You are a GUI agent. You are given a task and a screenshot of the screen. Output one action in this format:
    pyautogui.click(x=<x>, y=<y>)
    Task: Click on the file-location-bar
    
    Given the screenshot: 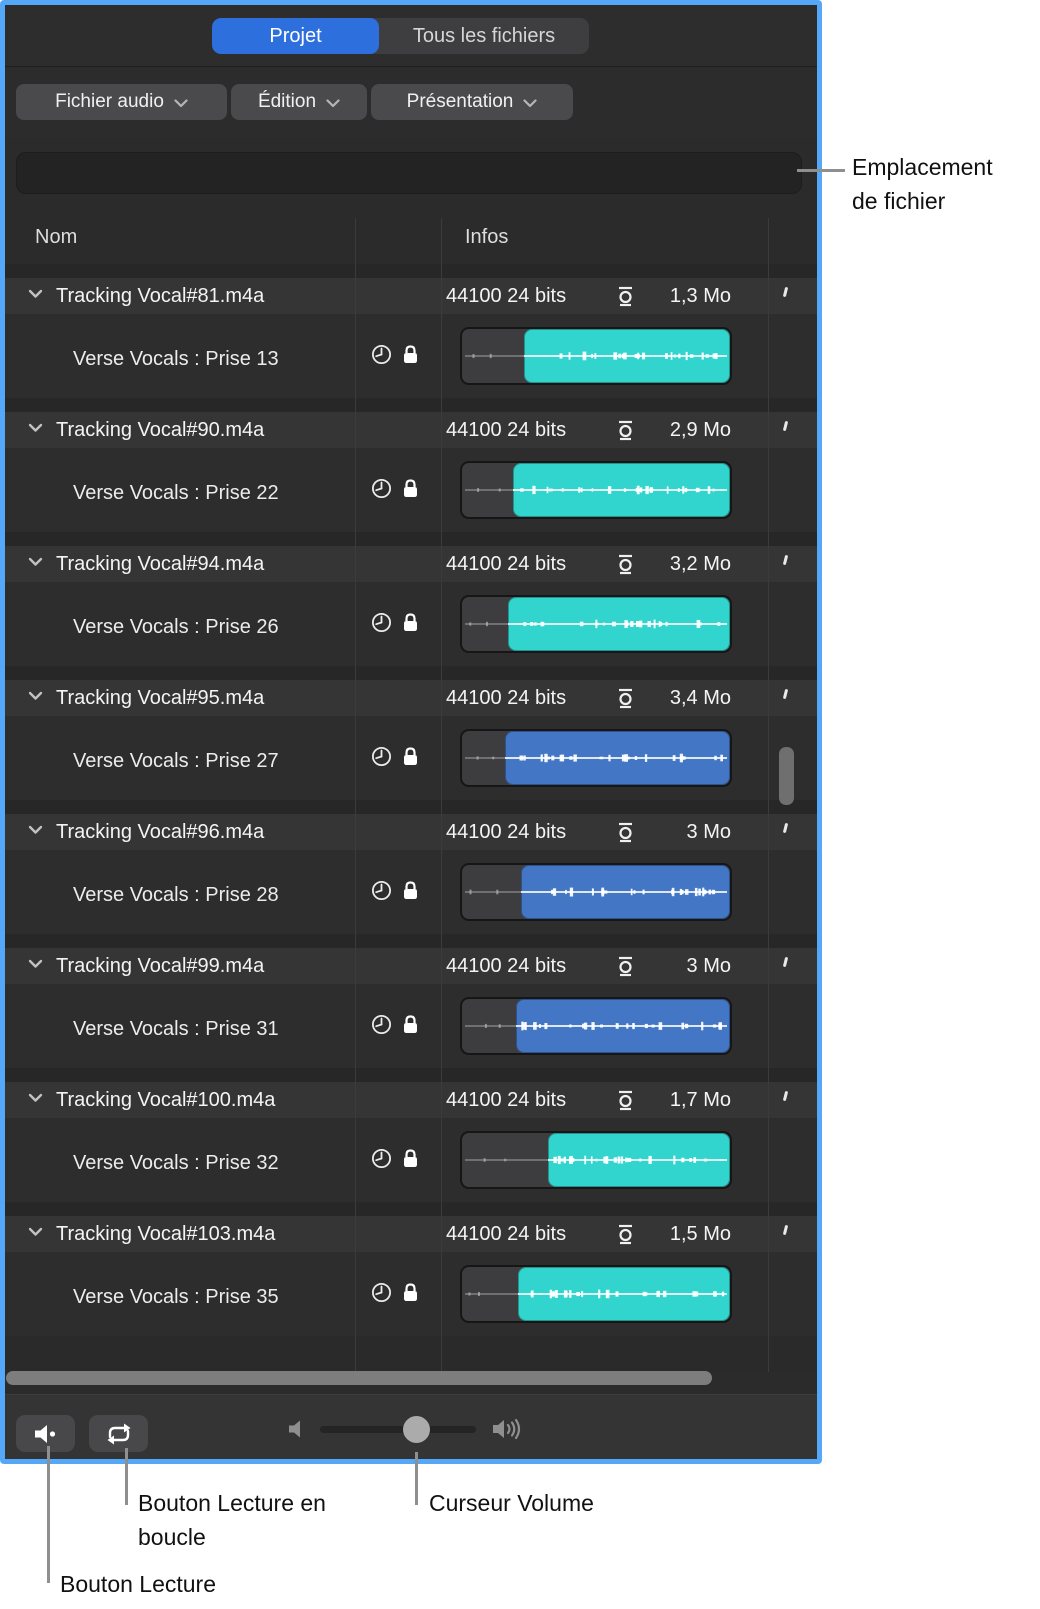 What is the action you would take?
    pyautogui.click(x=409, y=173)
    